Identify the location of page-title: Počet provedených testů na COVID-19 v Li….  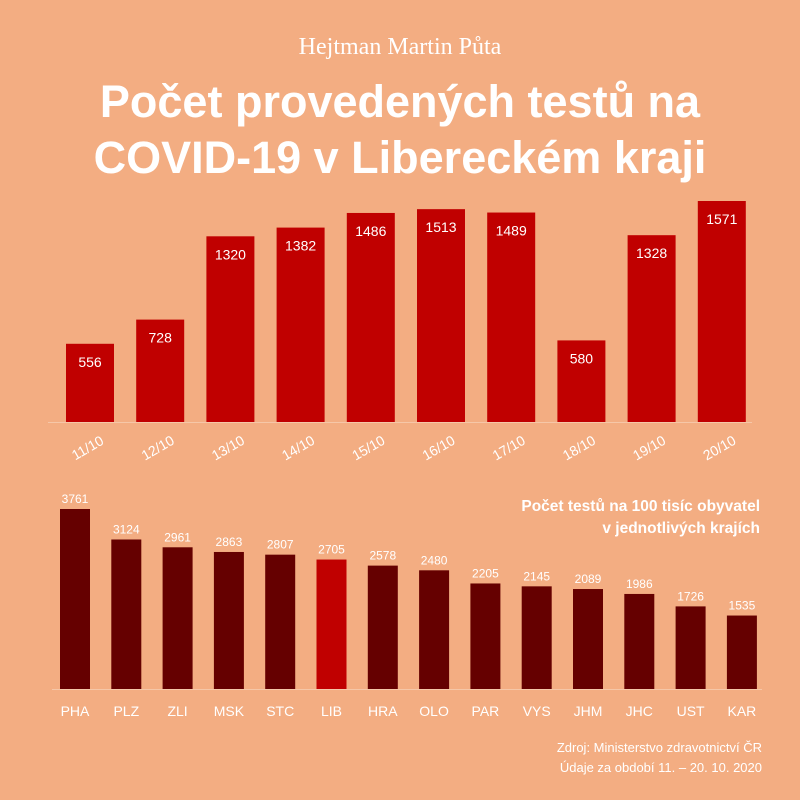
(400, 130).